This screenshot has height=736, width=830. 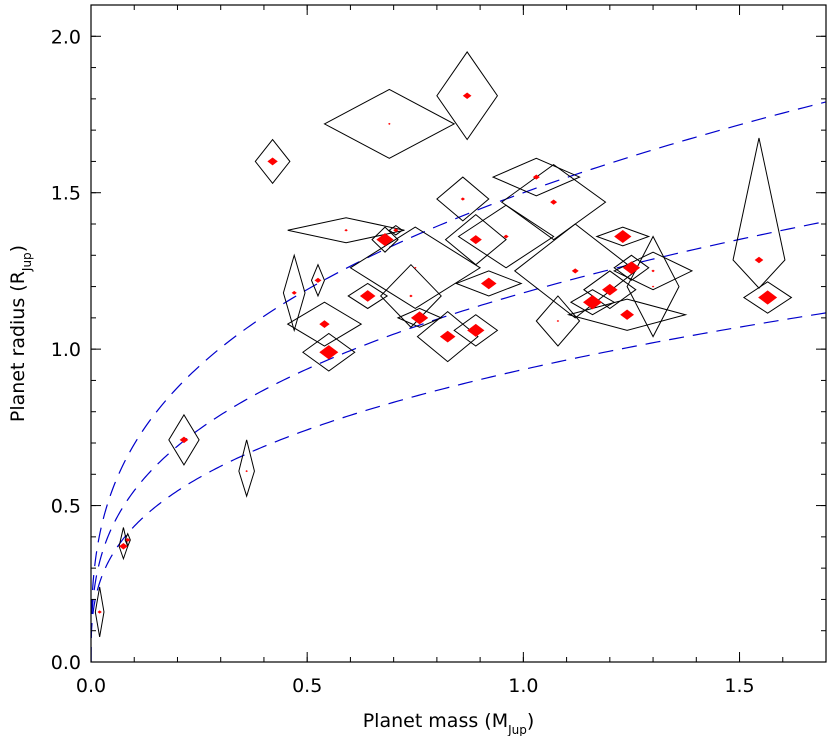 I want to click on x-axis-label: Planet mass (MJup), so click(x=449, y=723).